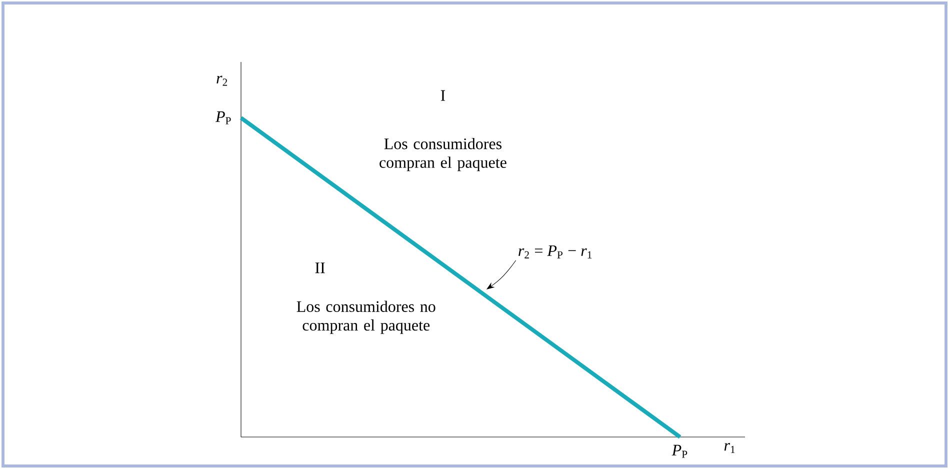  Describe the element at coordinates (320, 268) in the screenshot. I see `annotation: II` at that location.